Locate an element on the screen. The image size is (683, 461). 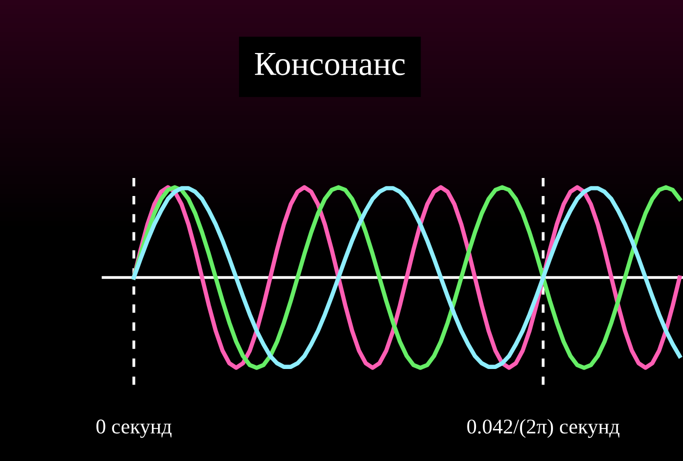
x-tick-label: 0.042/(2π) секунд is located at coordinates (543, 428).